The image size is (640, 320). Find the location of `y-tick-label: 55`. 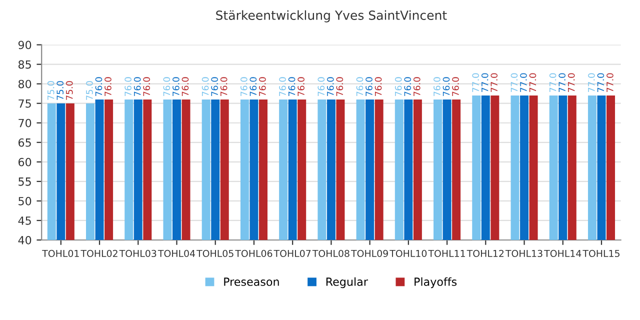

y-tick-label: 55 is located at coordinates (24, 182).